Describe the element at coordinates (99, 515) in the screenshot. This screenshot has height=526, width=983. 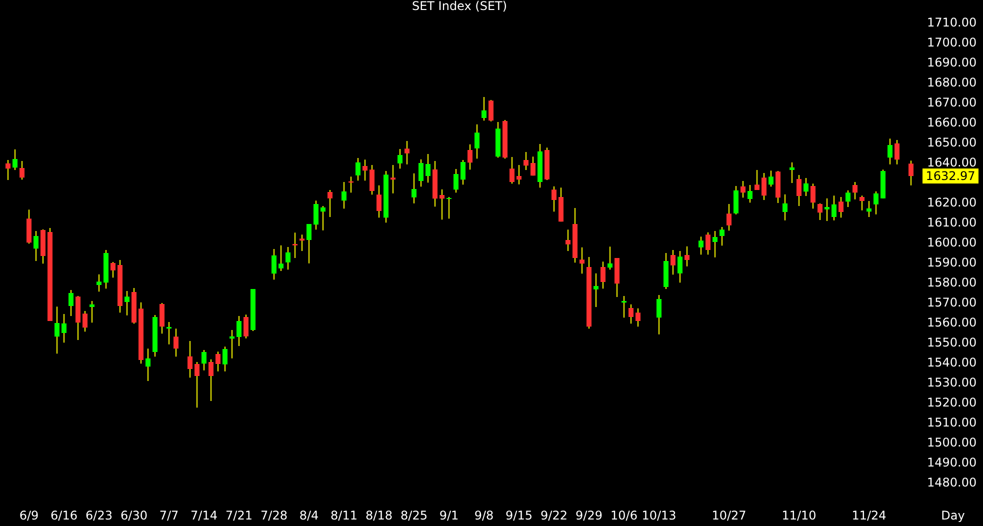
I see `x-tick-label: 6/23` at that location.